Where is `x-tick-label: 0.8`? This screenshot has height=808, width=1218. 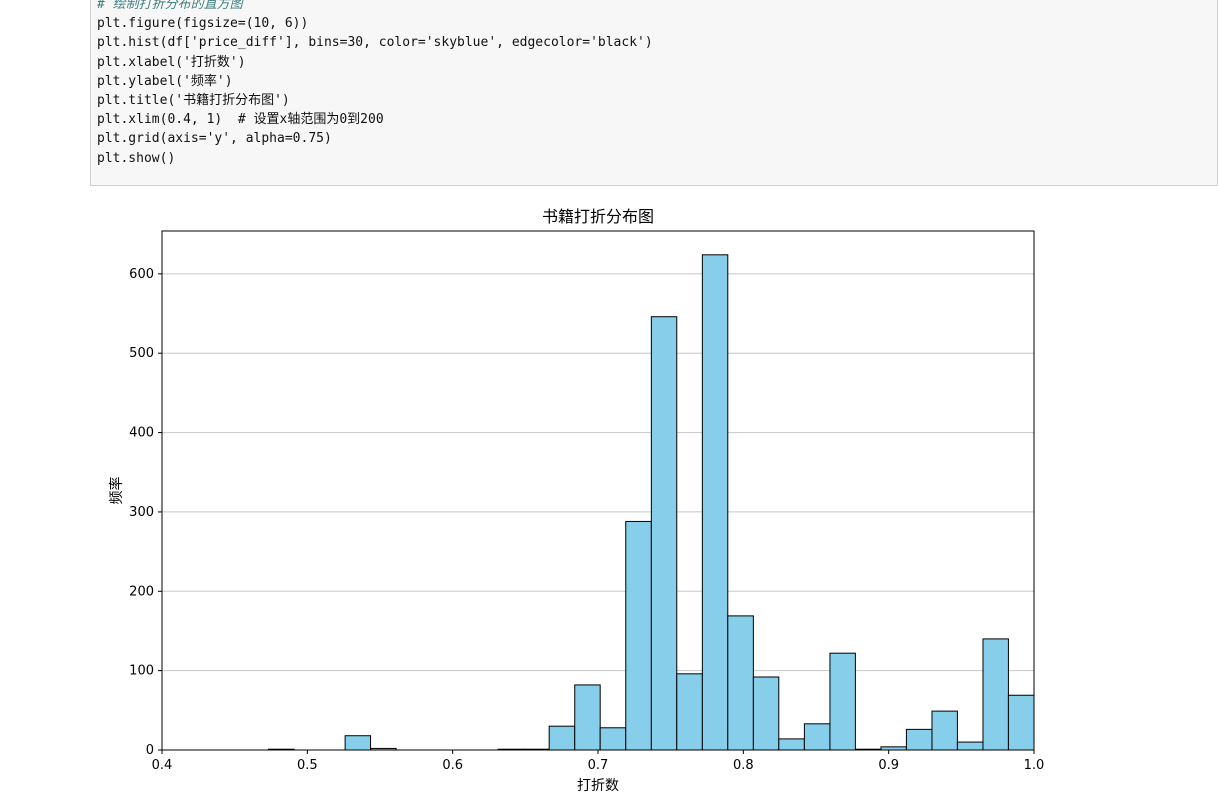 x-tick-label: 0.8 is located at coordinates (743, 765).